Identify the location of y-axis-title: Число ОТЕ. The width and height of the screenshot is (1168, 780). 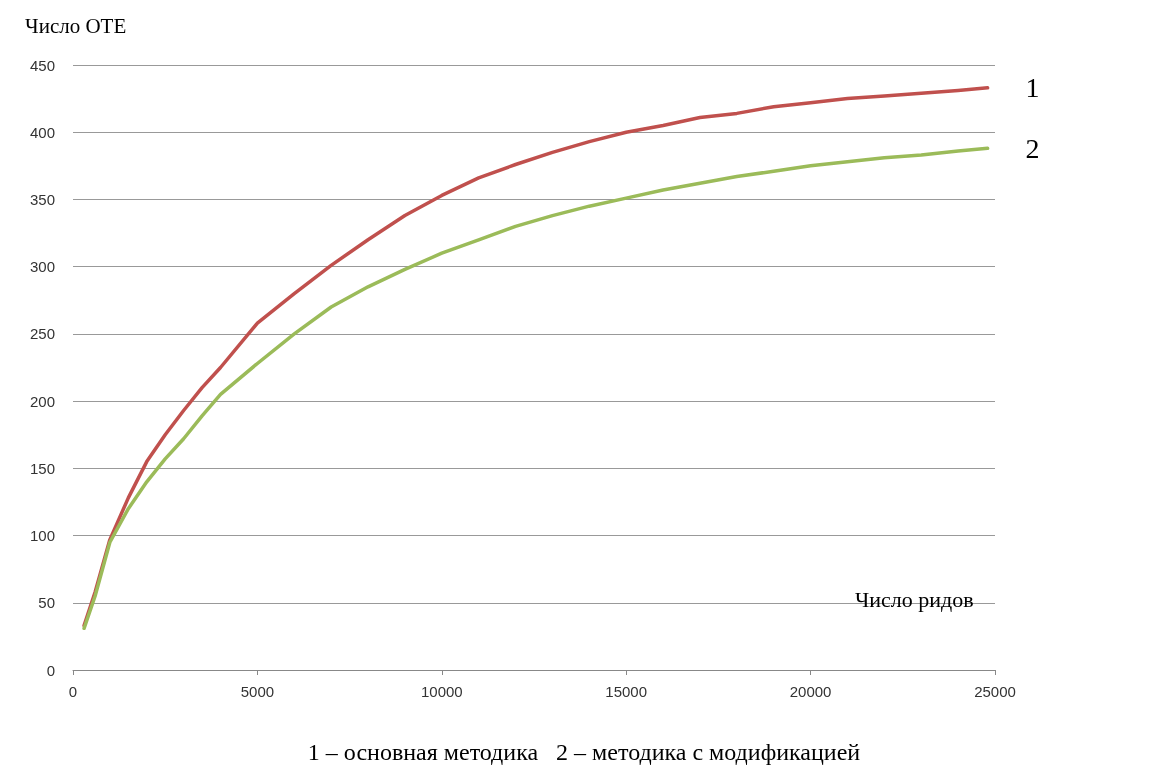
(76, 25).